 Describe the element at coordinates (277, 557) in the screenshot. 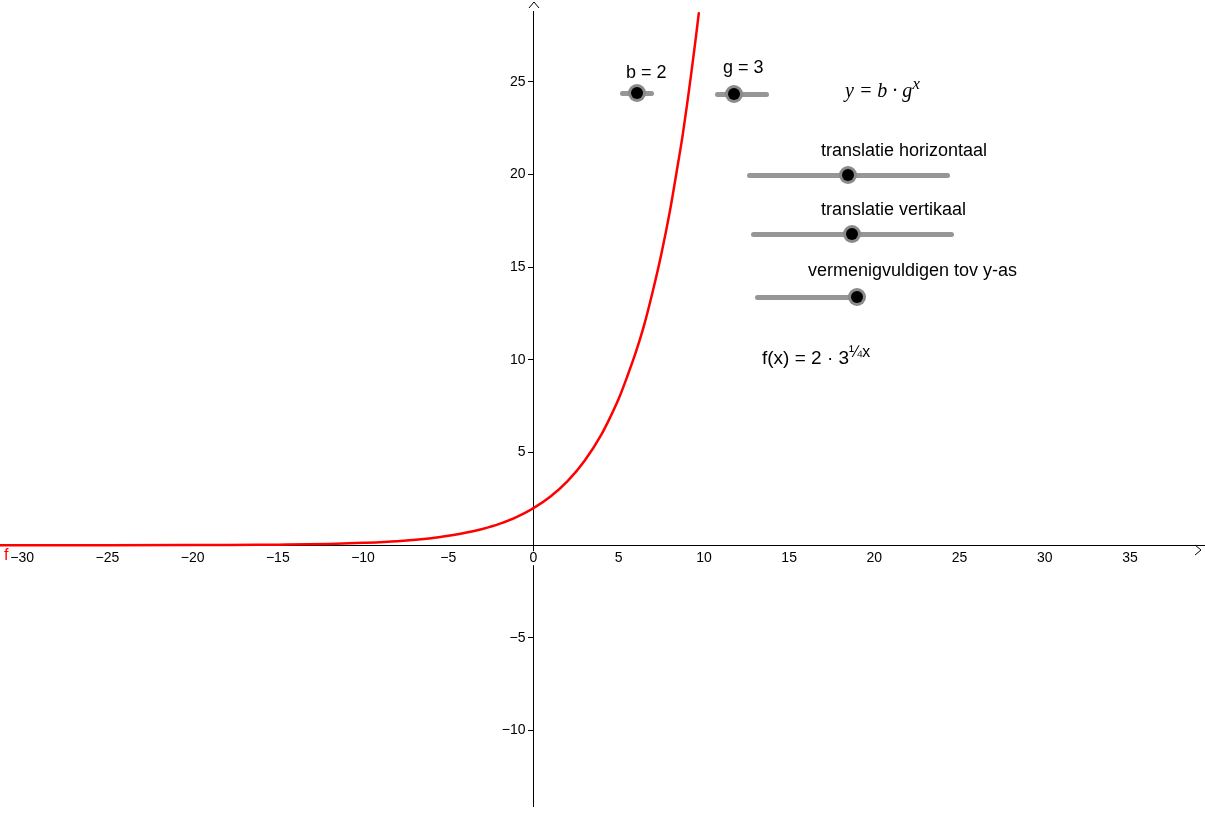

I see `x-tick-label: −15` at that location.